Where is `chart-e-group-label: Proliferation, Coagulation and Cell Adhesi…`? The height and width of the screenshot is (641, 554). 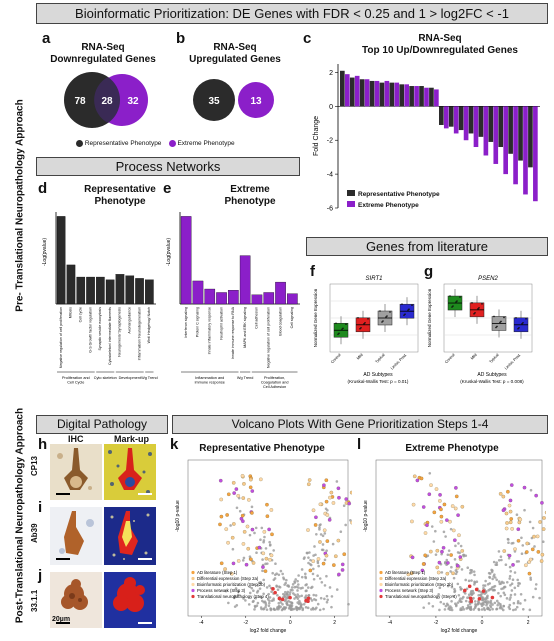 chart-e-group-label: Proliferation, Coagulation and Cell Adhesi… is located at coordinates (275, 382).